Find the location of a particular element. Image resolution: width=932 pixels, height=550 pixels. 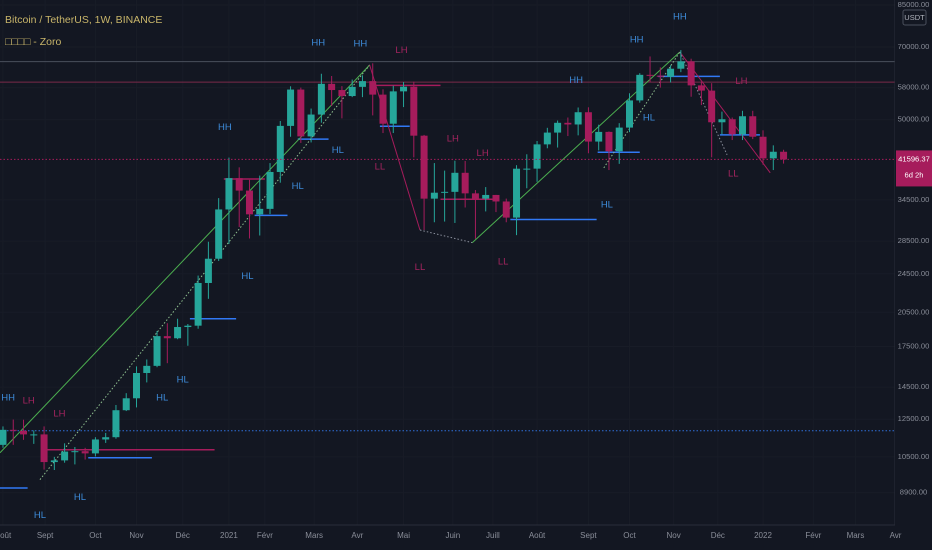

countdown-label: 6d 2h is located at coordinates (913, 174).